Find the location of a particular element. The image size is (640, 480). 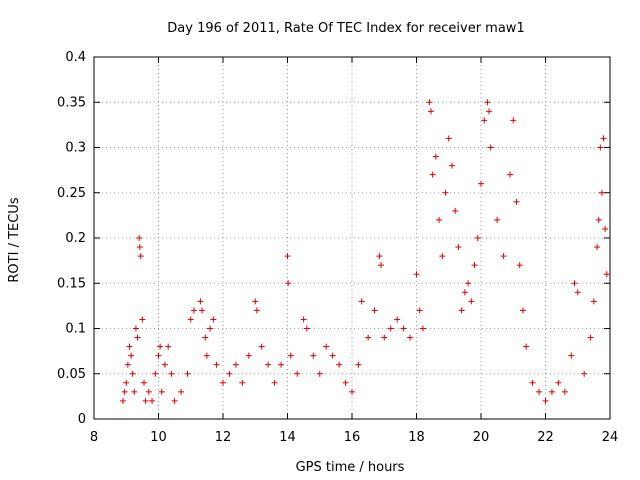

y-axis-label: ROTI / TECUs is located at coordinates (14, 239).